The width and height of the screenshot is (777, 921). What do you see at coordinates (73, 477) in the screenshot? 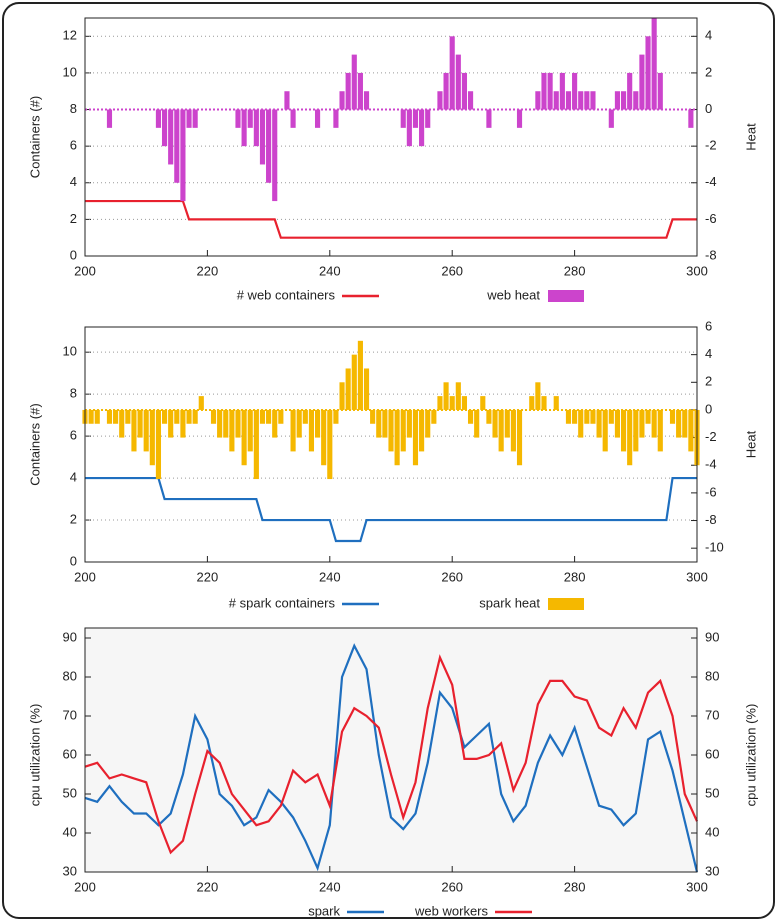
I see `y-tick-label: 4` at bounding box center [73, 477].